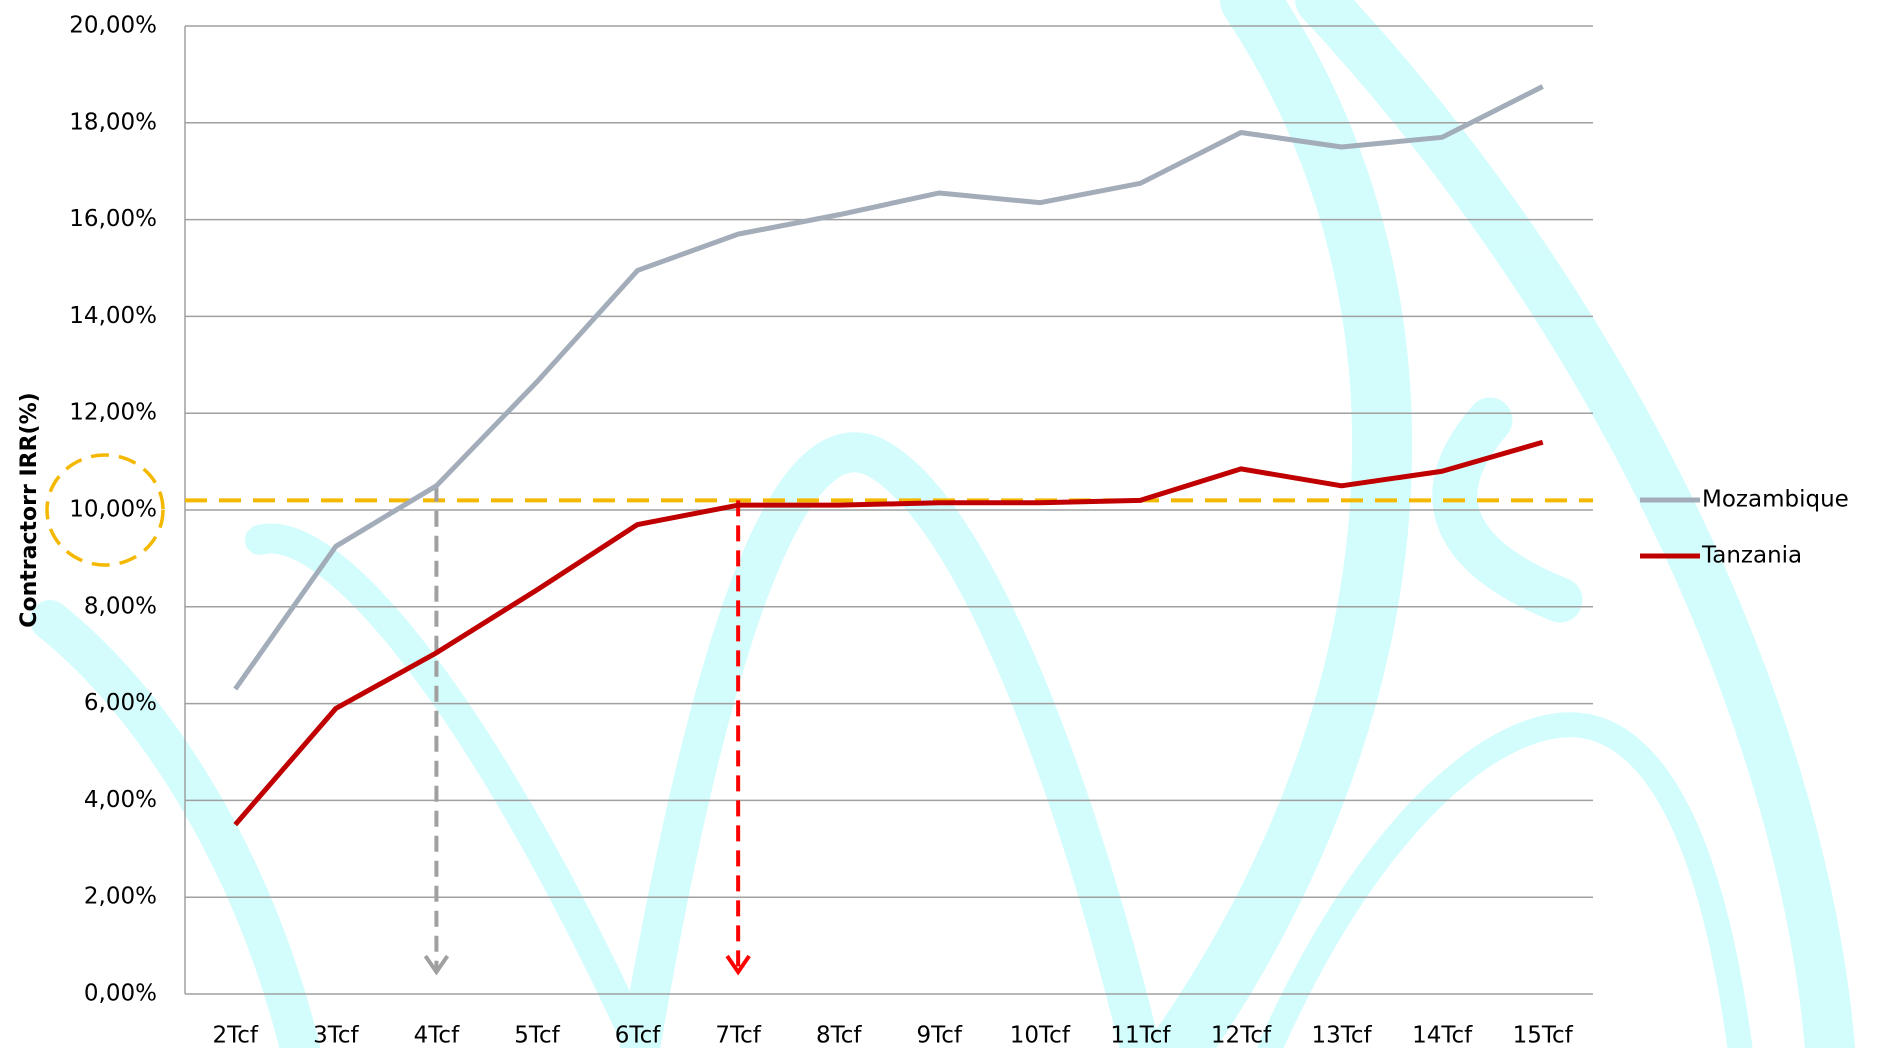 Image resolution: width=1881 pixels, height=1048 pixels. What do you see at coordinates (120, 800) in the screenshot?
I see `y-tick-label: 4,00%` at bounding box center [120, 800].